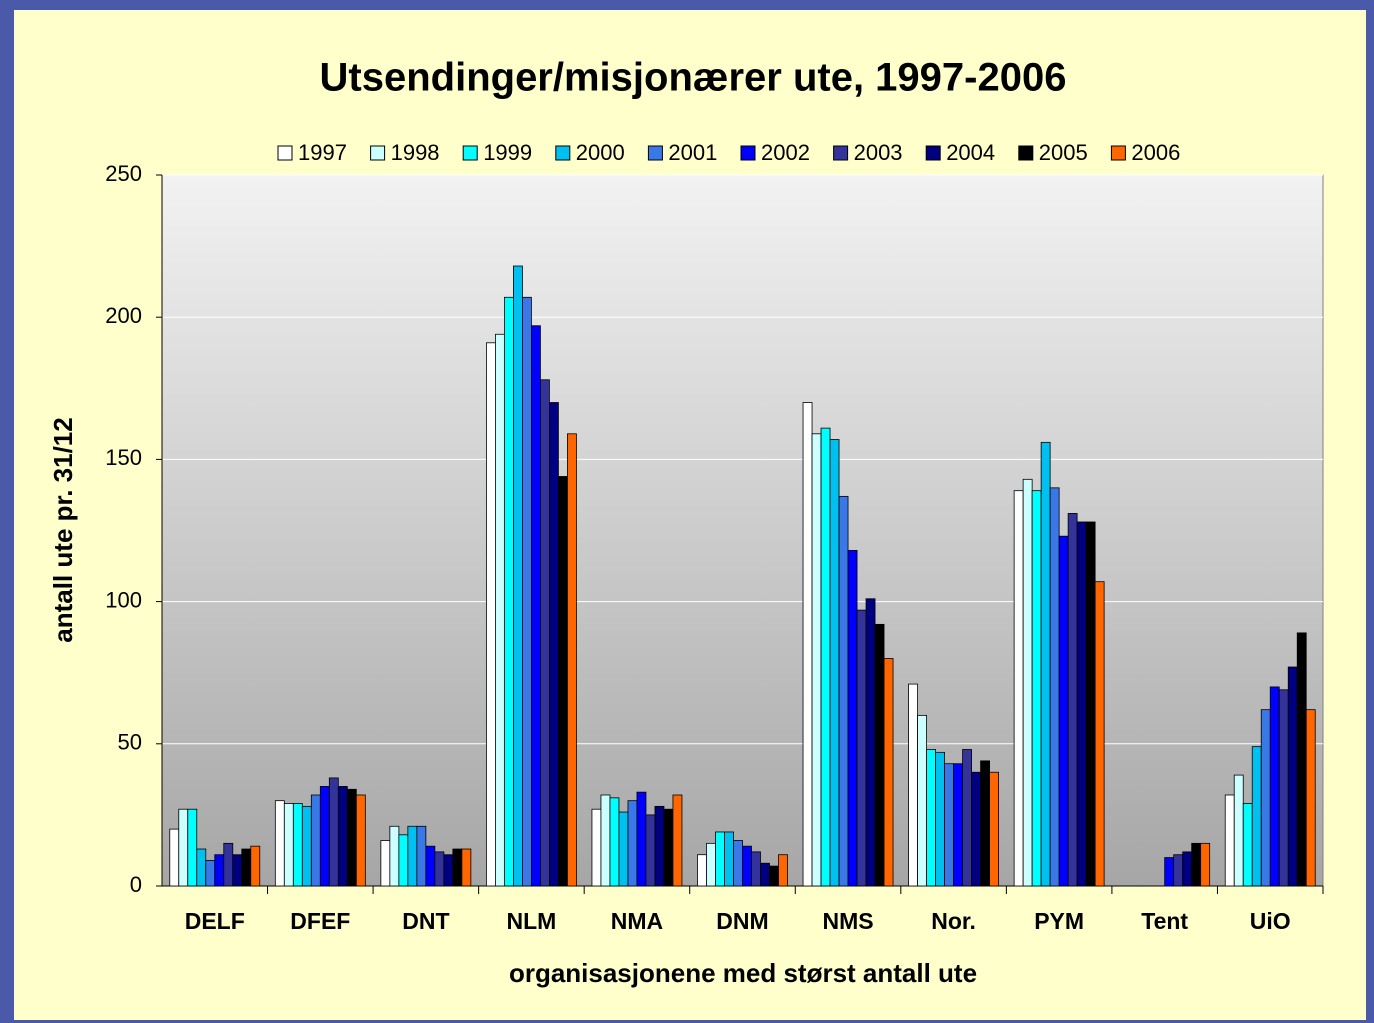 The width and height of the screenshot is (1374, 1023). Describe the element at coordinates (531, 921) in the screenshot. I see `x-tick-label: NLM` at that location.